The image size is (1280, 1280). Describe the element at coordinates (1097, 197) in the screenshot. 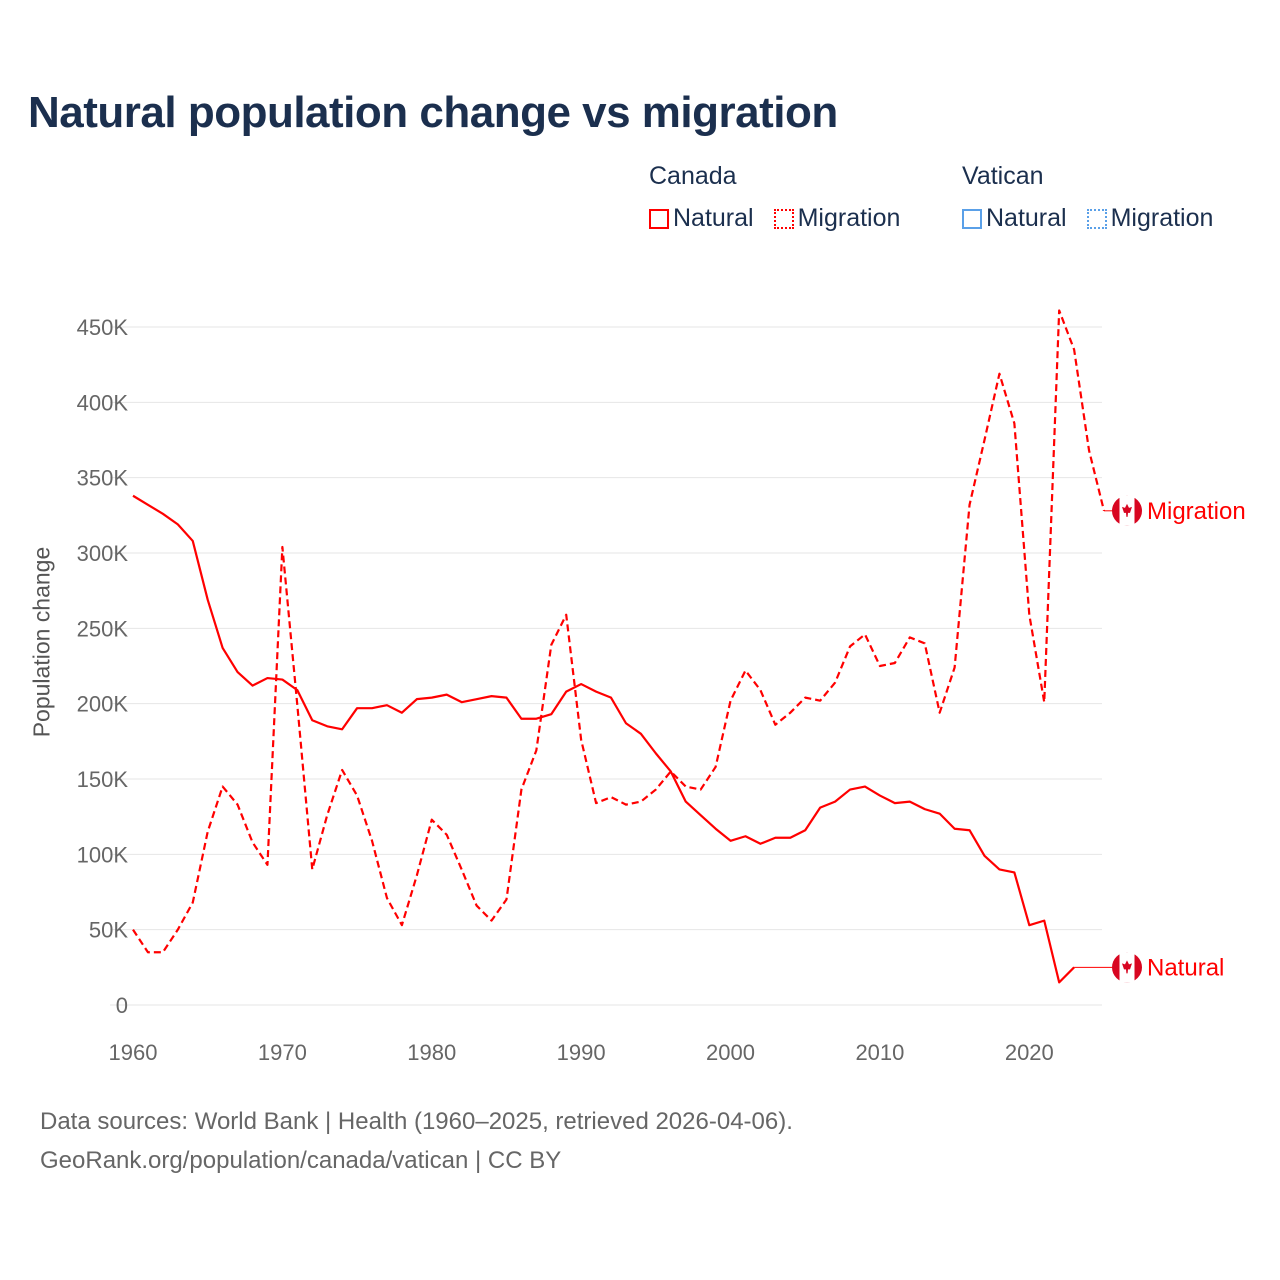

I see `legend-group-vatican: Vatican Natural Migration` at that location.